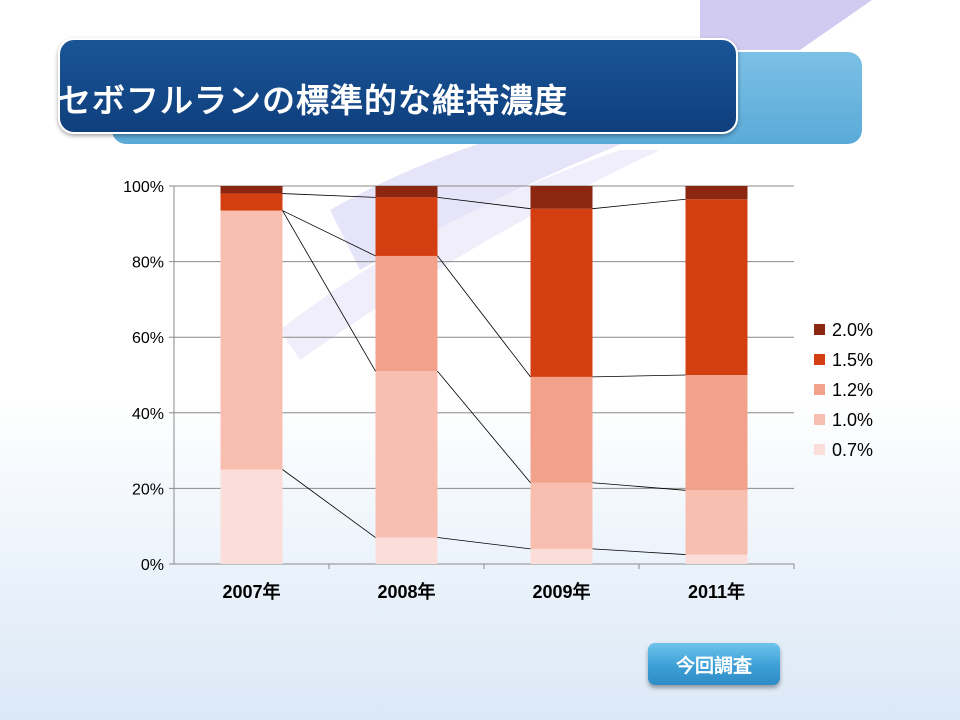 This screenshot has width=960, height=720. What do you see at coordinates (561, 591) in the screenshot?
I see `x-tick-label: 2009年` at bounding box center [561, 591].